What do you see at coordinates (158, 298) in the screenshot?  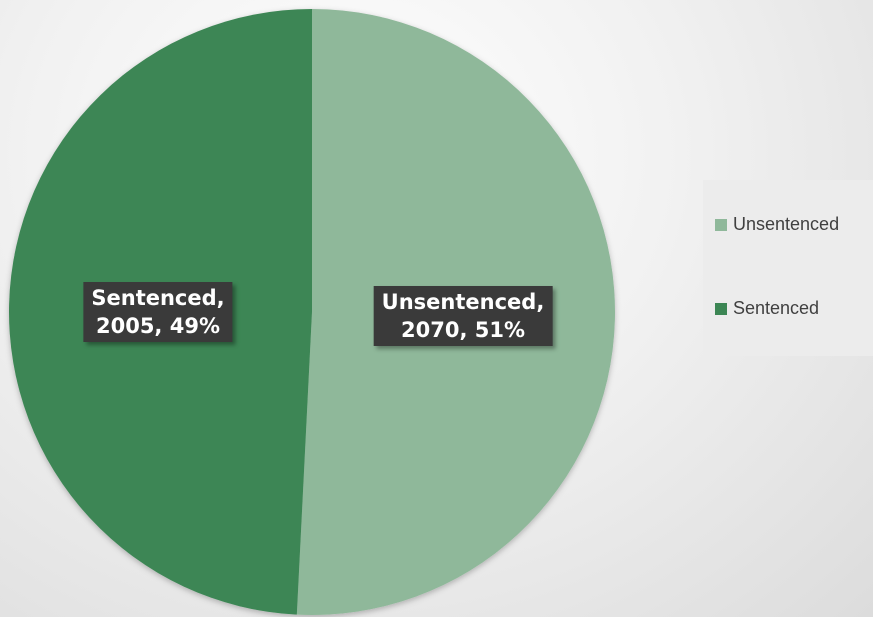 I see `data-label-sentenced-line1: Sentenced,` at bounding box center [158, 298].